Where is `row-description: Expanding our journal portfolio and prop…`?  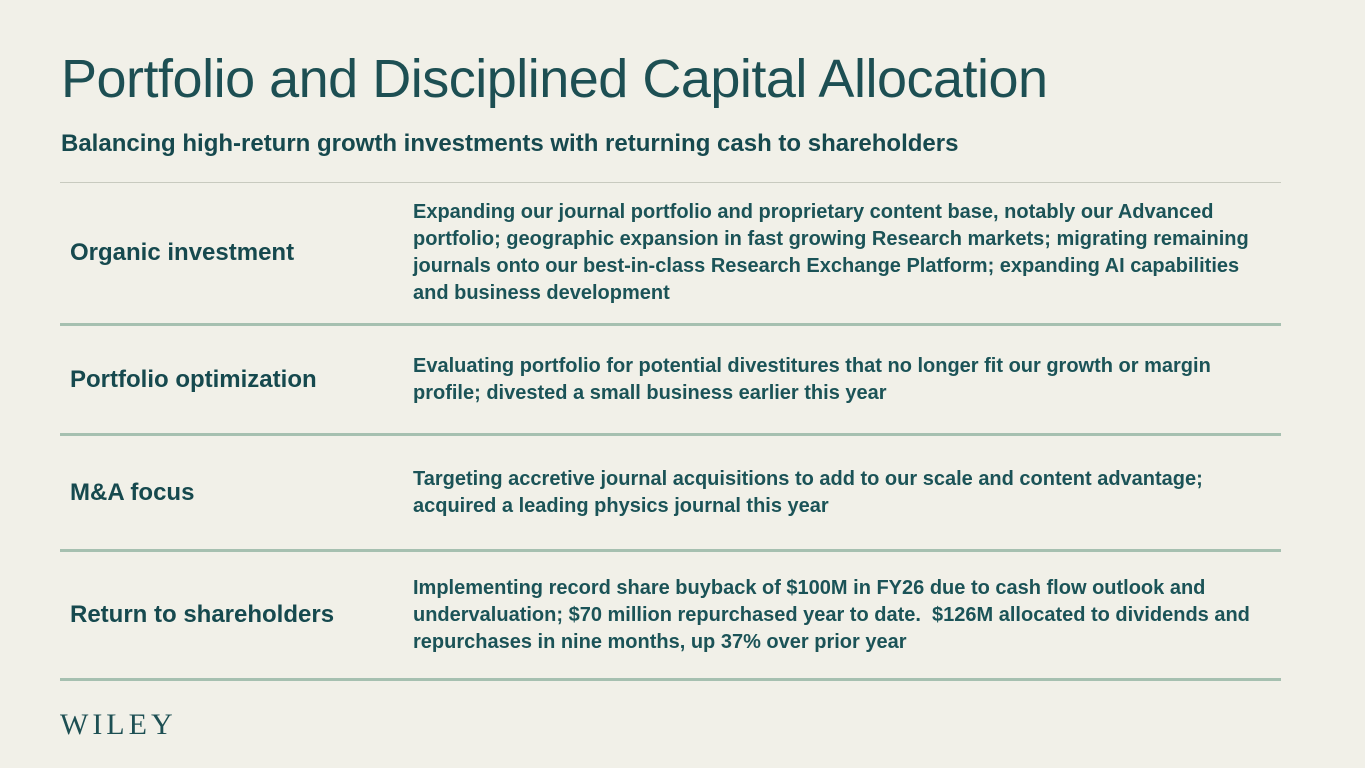
row-description: Expanding our journal portfolio and prop… is located at coordinates (834, 252).